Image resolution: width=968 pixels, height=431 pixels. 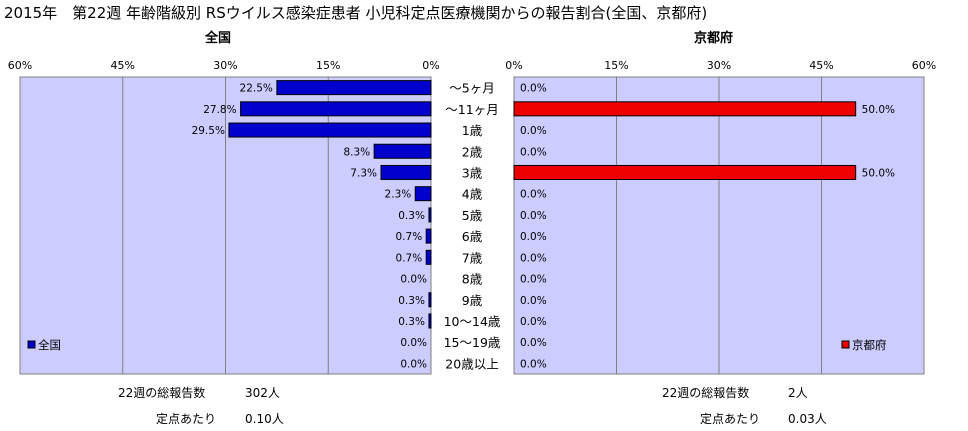 I want to click on bar-9歳, so click(x=430, y=300).